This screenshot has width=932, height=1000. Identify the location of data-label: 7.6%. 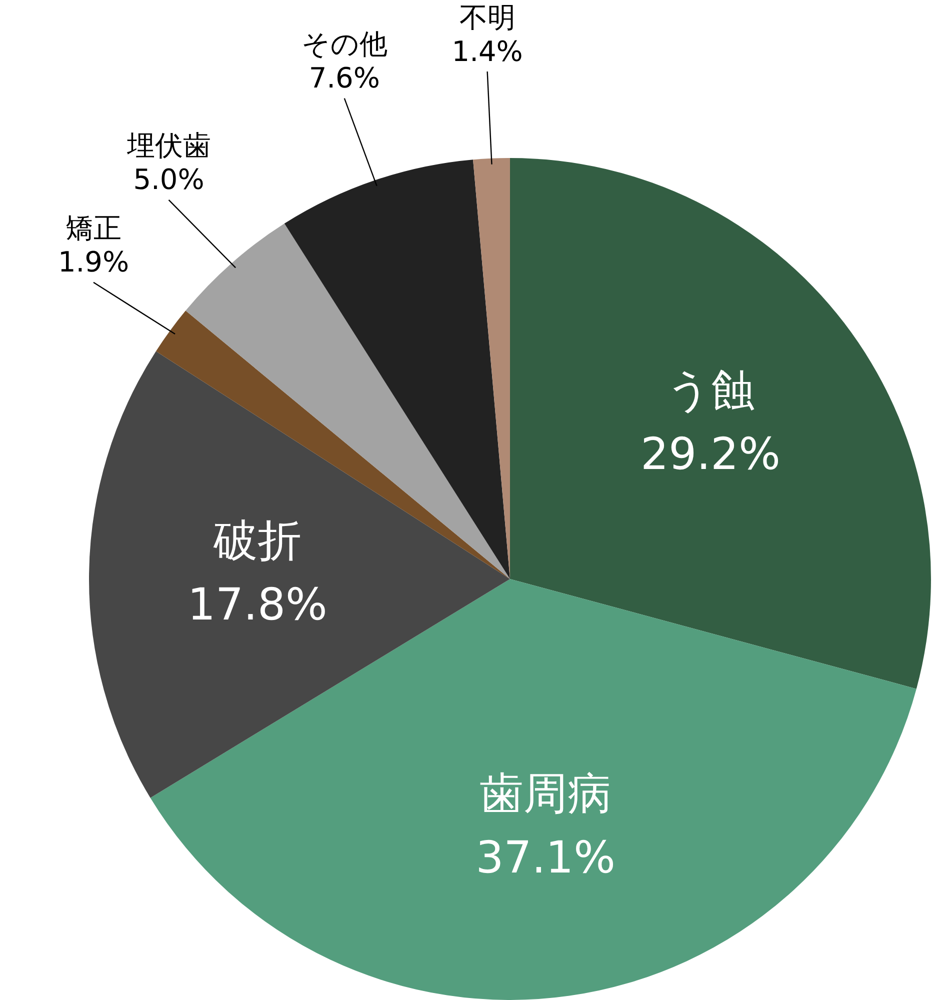
(344, 78).